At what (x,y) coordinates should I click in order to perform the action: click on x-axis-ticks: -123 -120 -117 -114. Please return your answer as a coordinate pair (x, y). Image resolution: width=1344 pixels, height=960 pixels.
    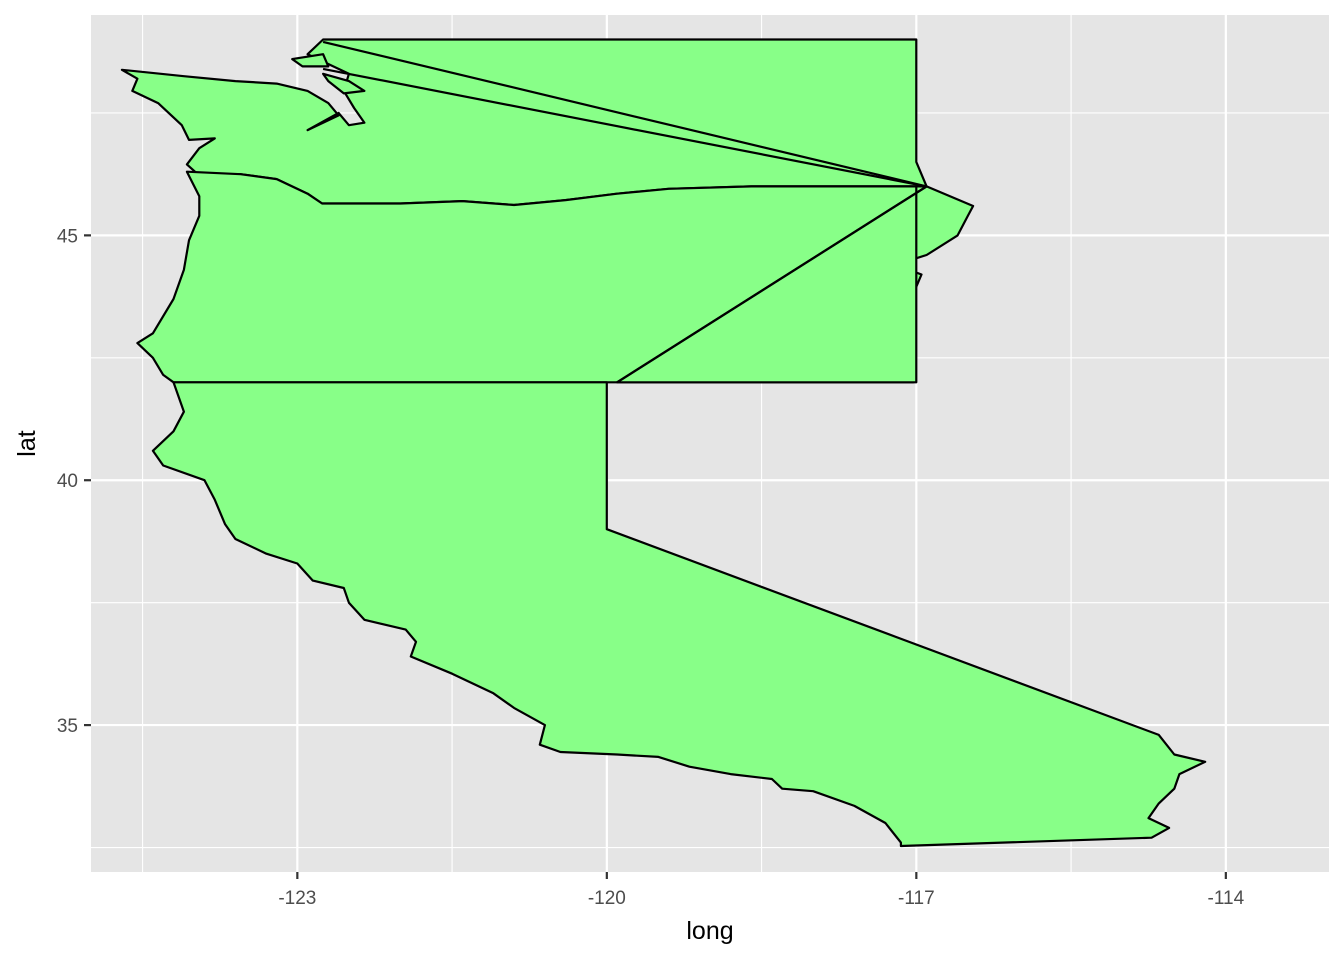
    Looking at the image, I should click on (761, 890).